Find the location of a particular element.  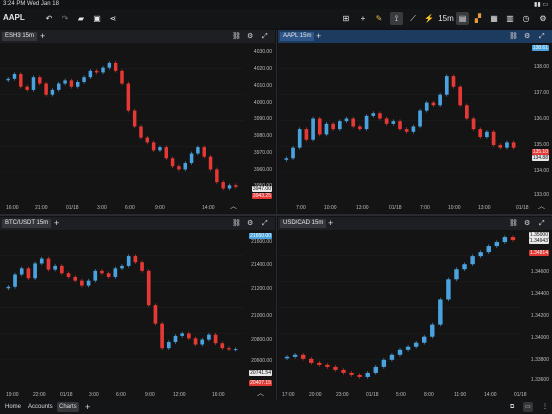

price-label: 4020.00 is located at coordinates (262, 69).